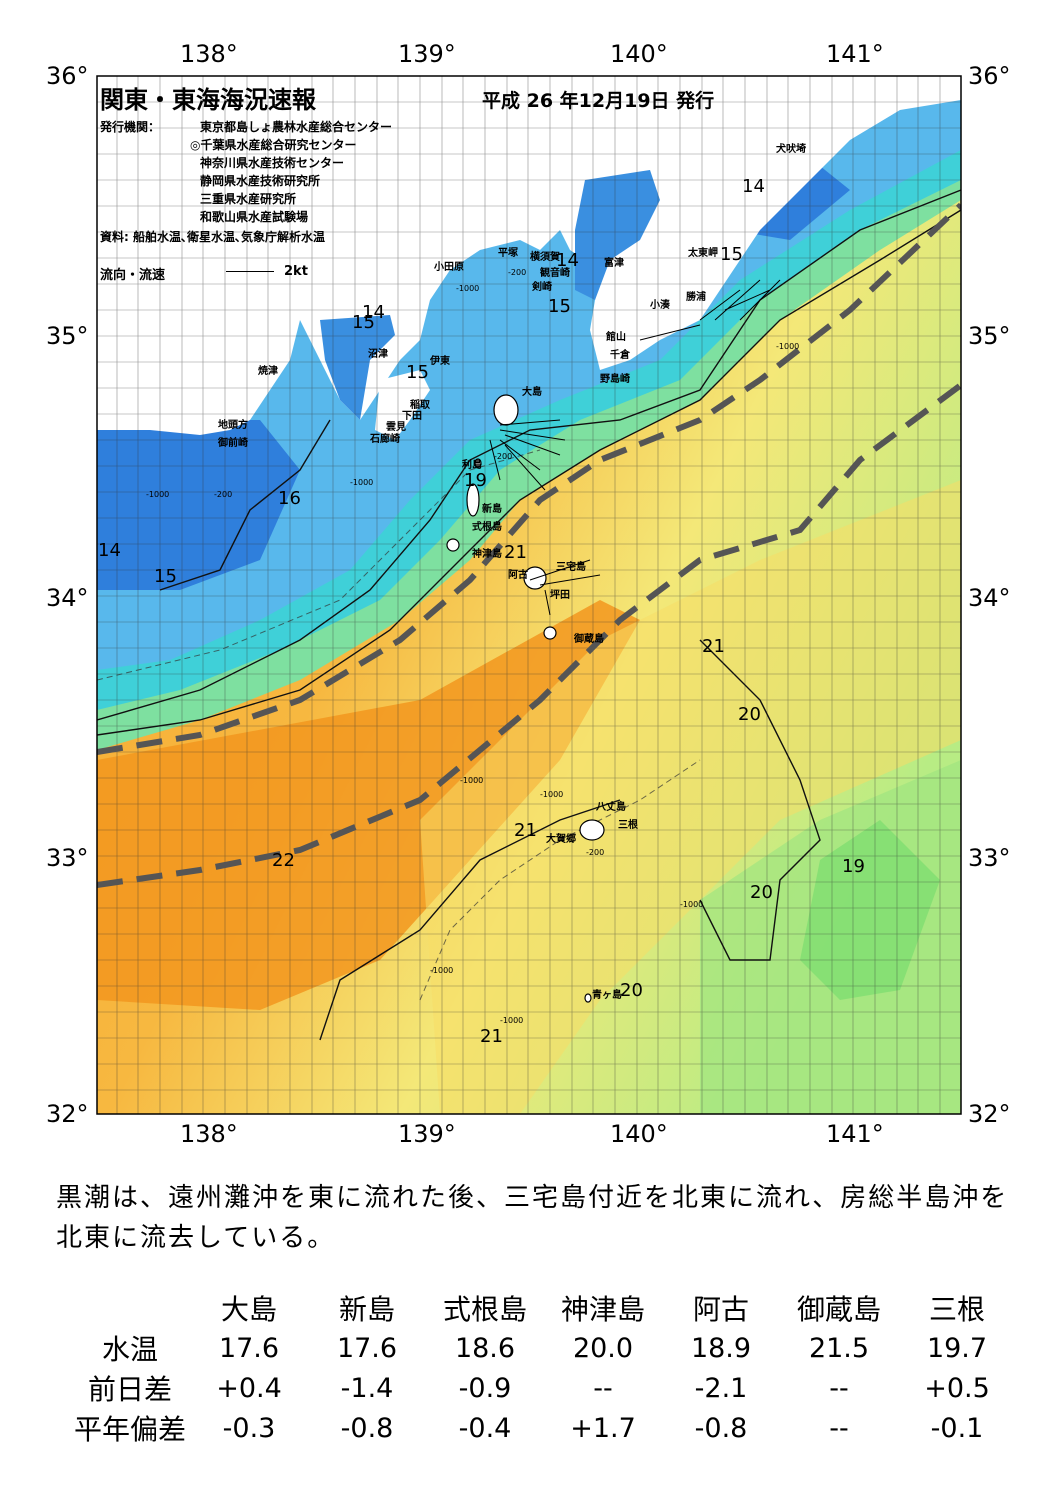  Describe the element at coordinates (492, 509) in the screenshot. I see `place-name: 新島` at that location.